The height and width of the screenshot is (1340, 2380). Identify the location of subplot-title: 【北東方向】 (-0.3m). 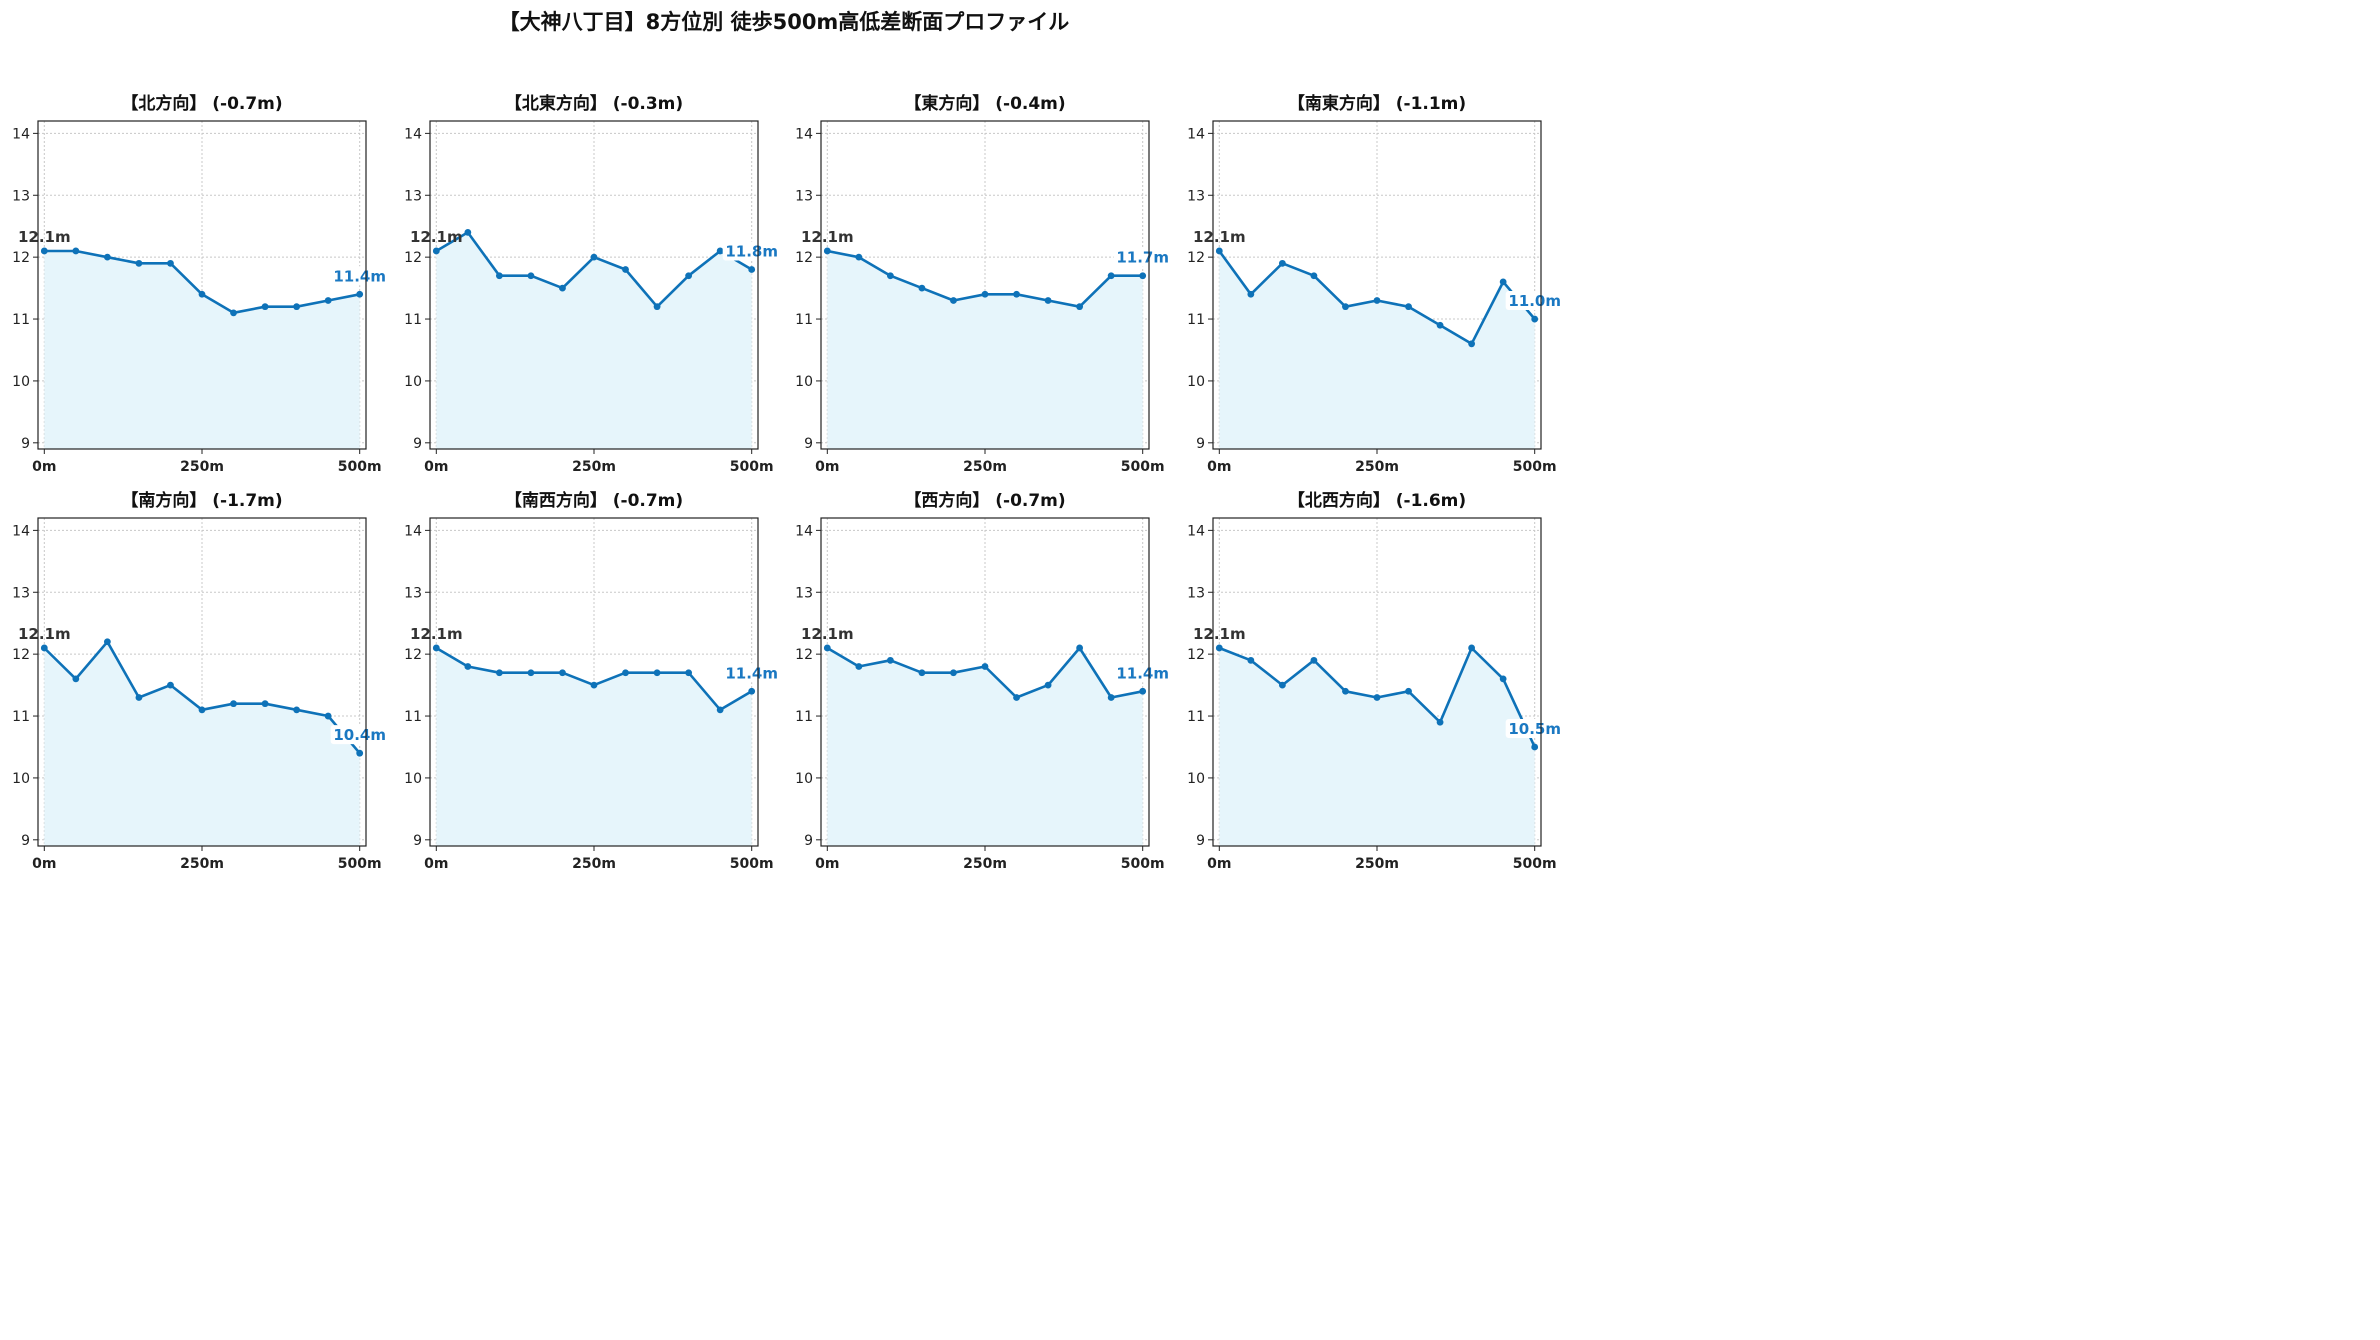
(594, 103).